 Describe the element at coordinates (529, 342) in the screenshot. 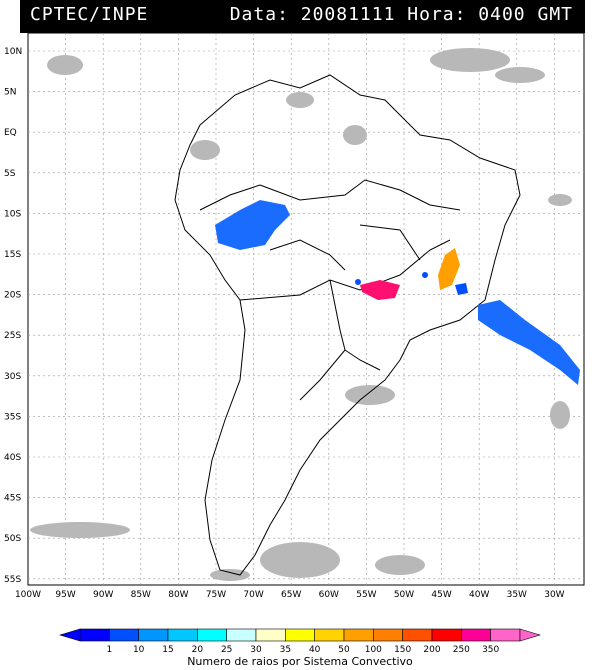

I see `system-blue-atlantic` at that location.